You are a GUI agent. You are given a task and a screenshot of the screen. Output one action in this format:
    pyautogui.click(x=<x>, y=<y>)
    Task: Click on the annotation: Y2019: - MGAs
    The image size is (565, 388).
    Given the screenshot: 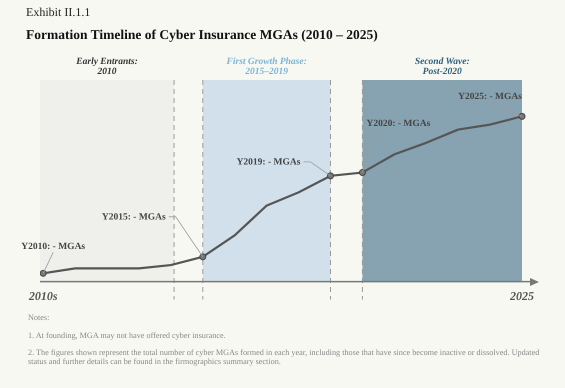 What is the action you would take?
    pyautogui.click(x=268, y=162)
    